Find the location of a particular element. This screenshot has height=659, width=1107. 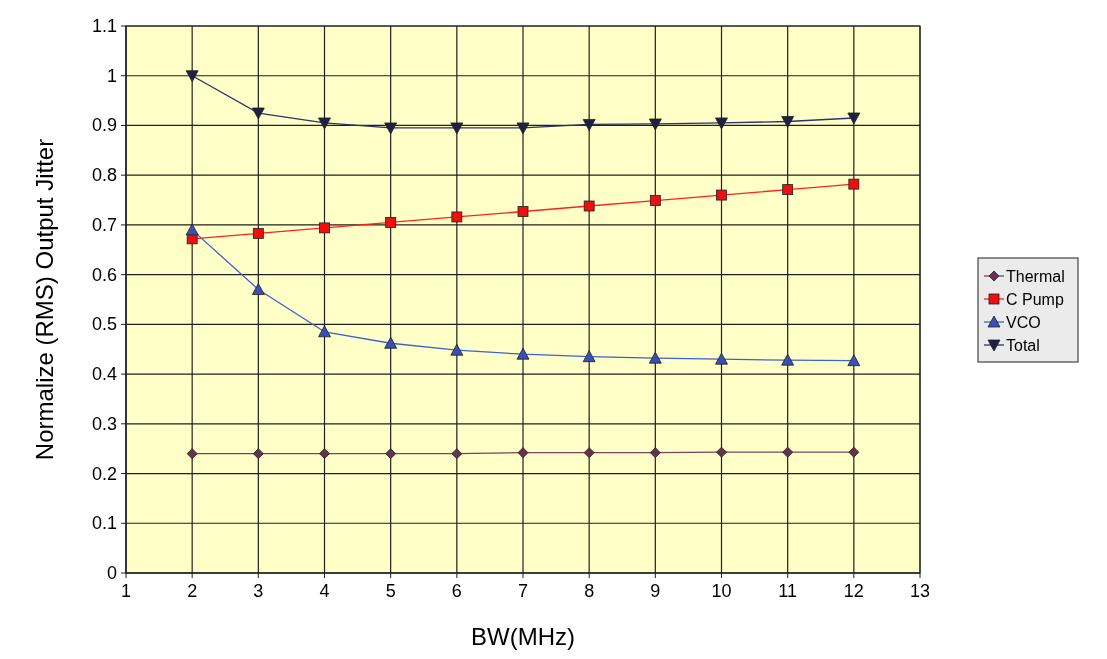

y-tick-label: 0.7 is located at coordinates (104, 224).